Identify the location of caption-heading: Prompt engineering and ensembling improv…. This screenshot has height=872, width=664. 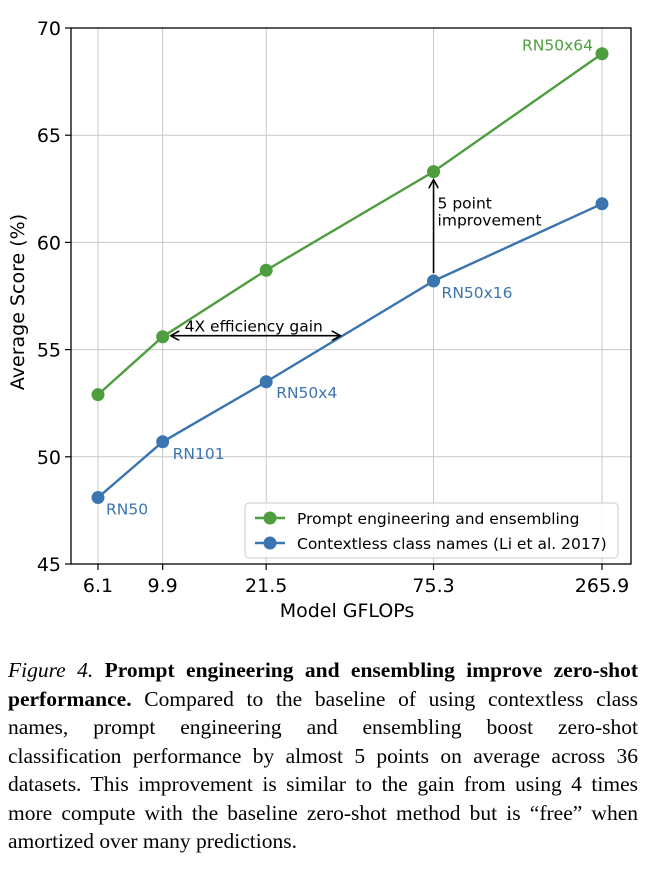
(323, 684).